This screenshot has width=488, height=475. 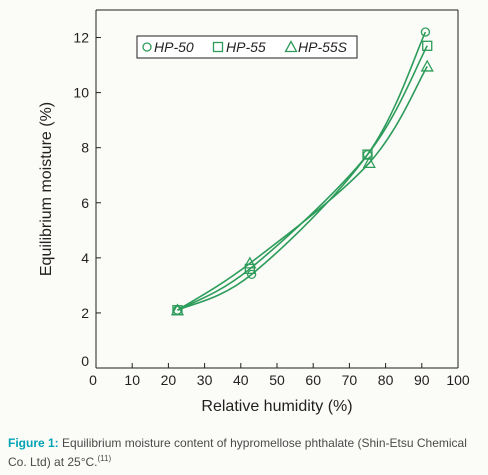 What do you see at coordinates (104, 458) in the screenshot?
I see `caption-ref: (11)` at bounding box center [104, 458].